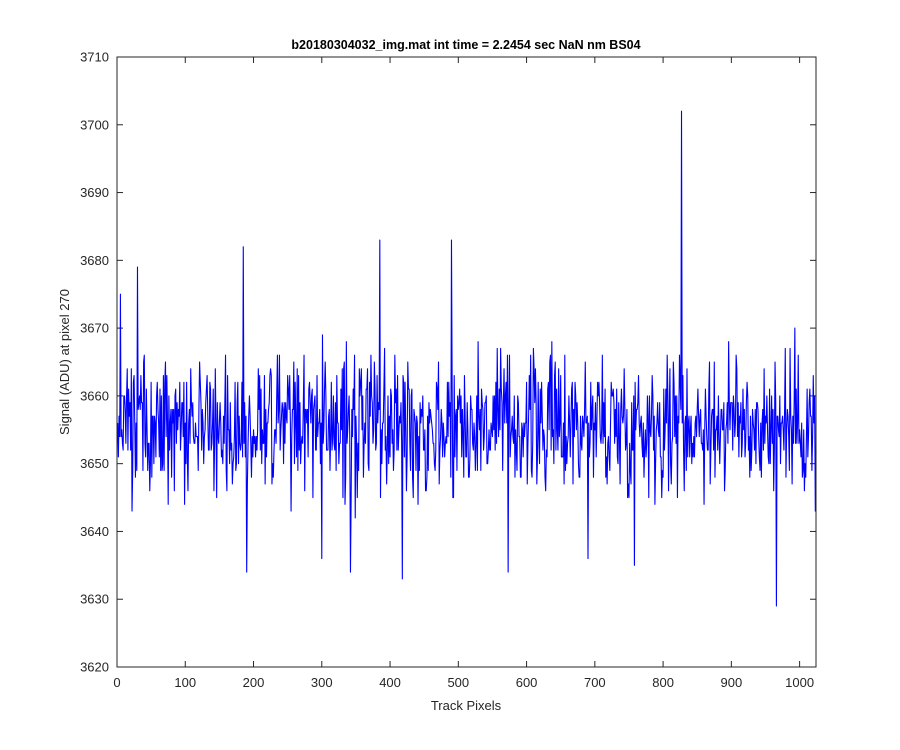 This screenshot has width=900, height=750. Describe the element at coordinates (595, 682) in the screenshot. I see `x-tick-label: 700` at that location.